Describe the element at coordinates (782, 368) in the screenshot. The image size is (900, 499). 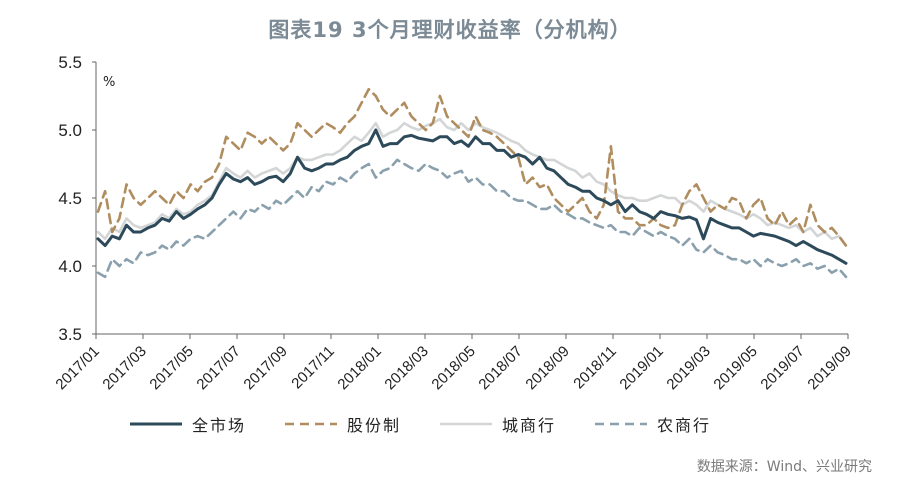
I see `x-tick-label: 2019/07` at that location.